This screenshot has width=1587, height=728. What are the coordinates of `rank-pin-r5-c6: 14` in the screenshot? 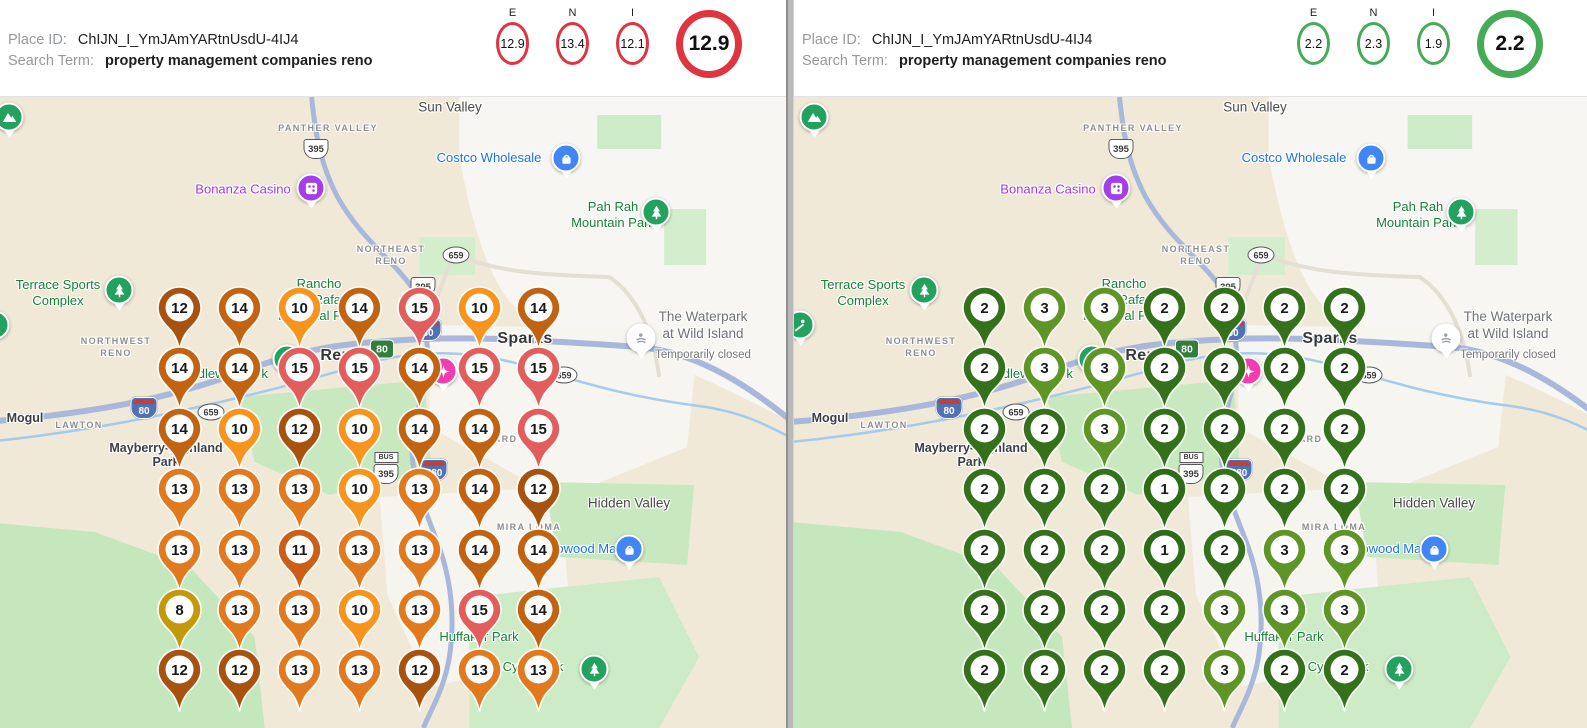 It's located at (479, 560).